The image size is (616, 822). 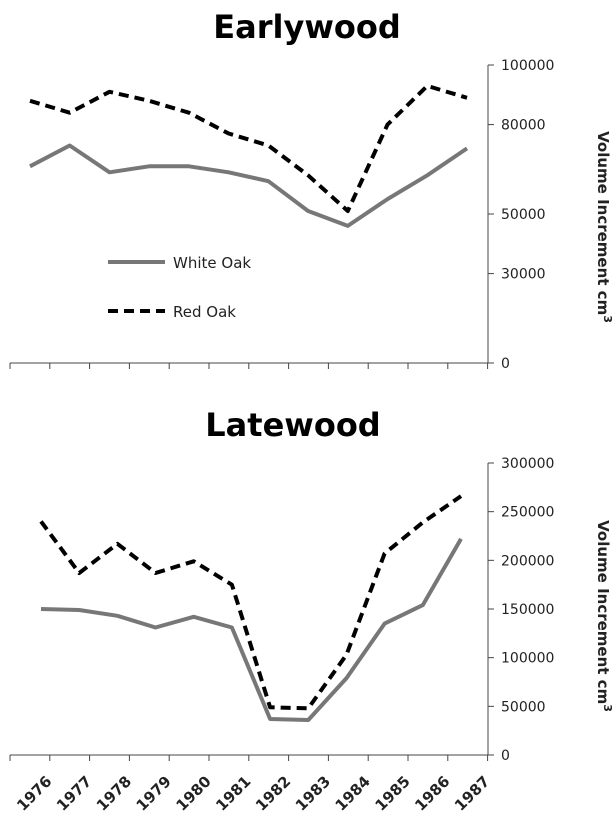 I want to click on earlywood-y-tick-label: 30000, so click(x=523, y=275).